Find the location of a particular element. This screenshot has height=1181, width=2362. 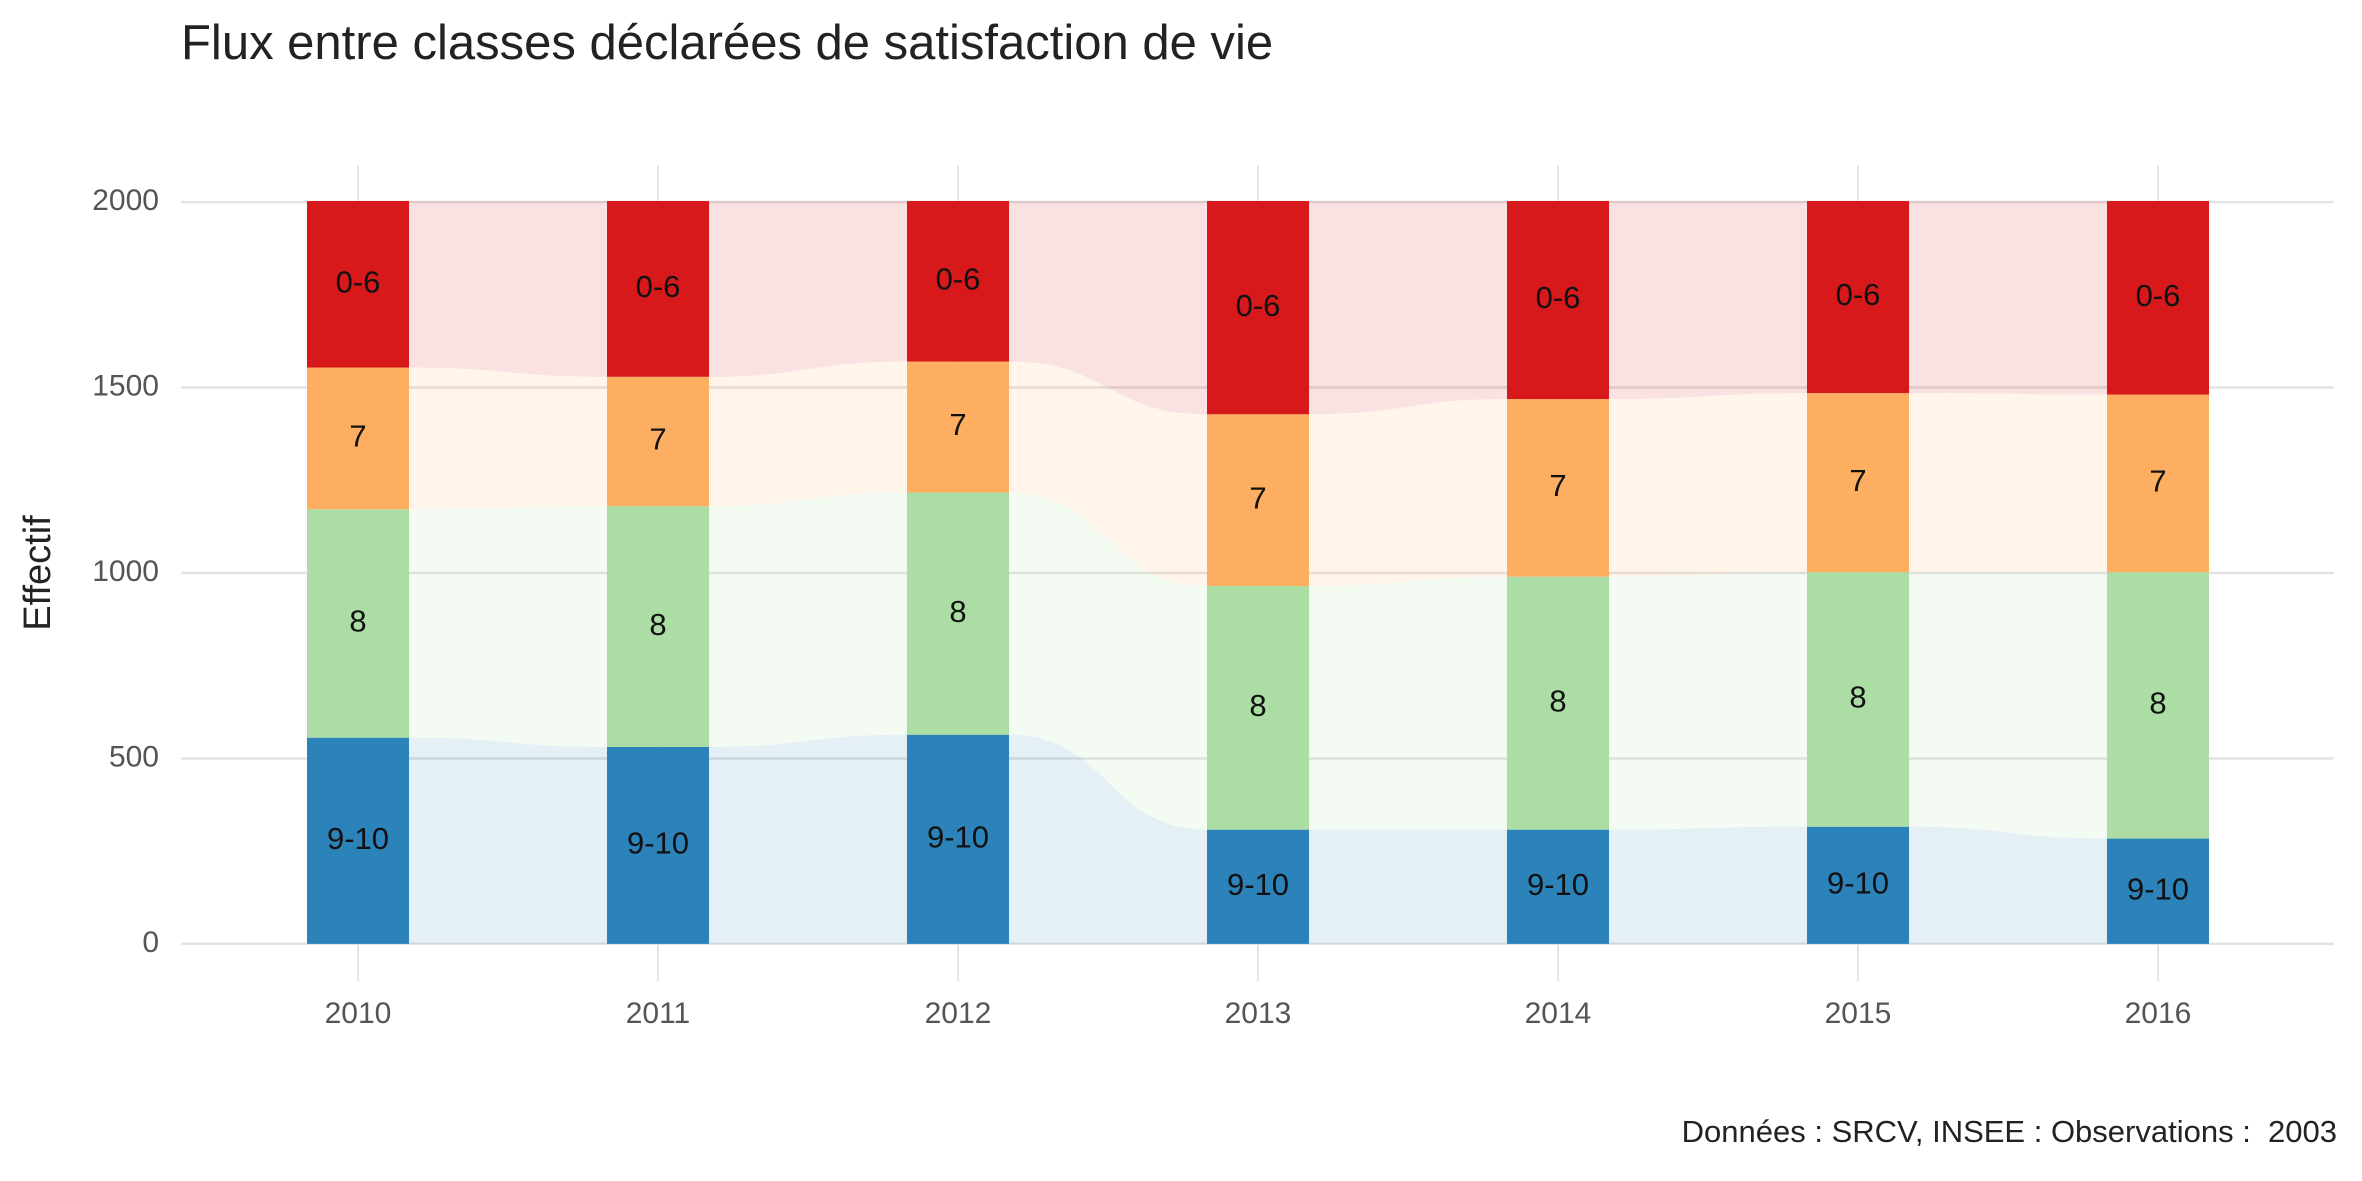

y-tick-label: 500 is located at coordinates (134, 756).